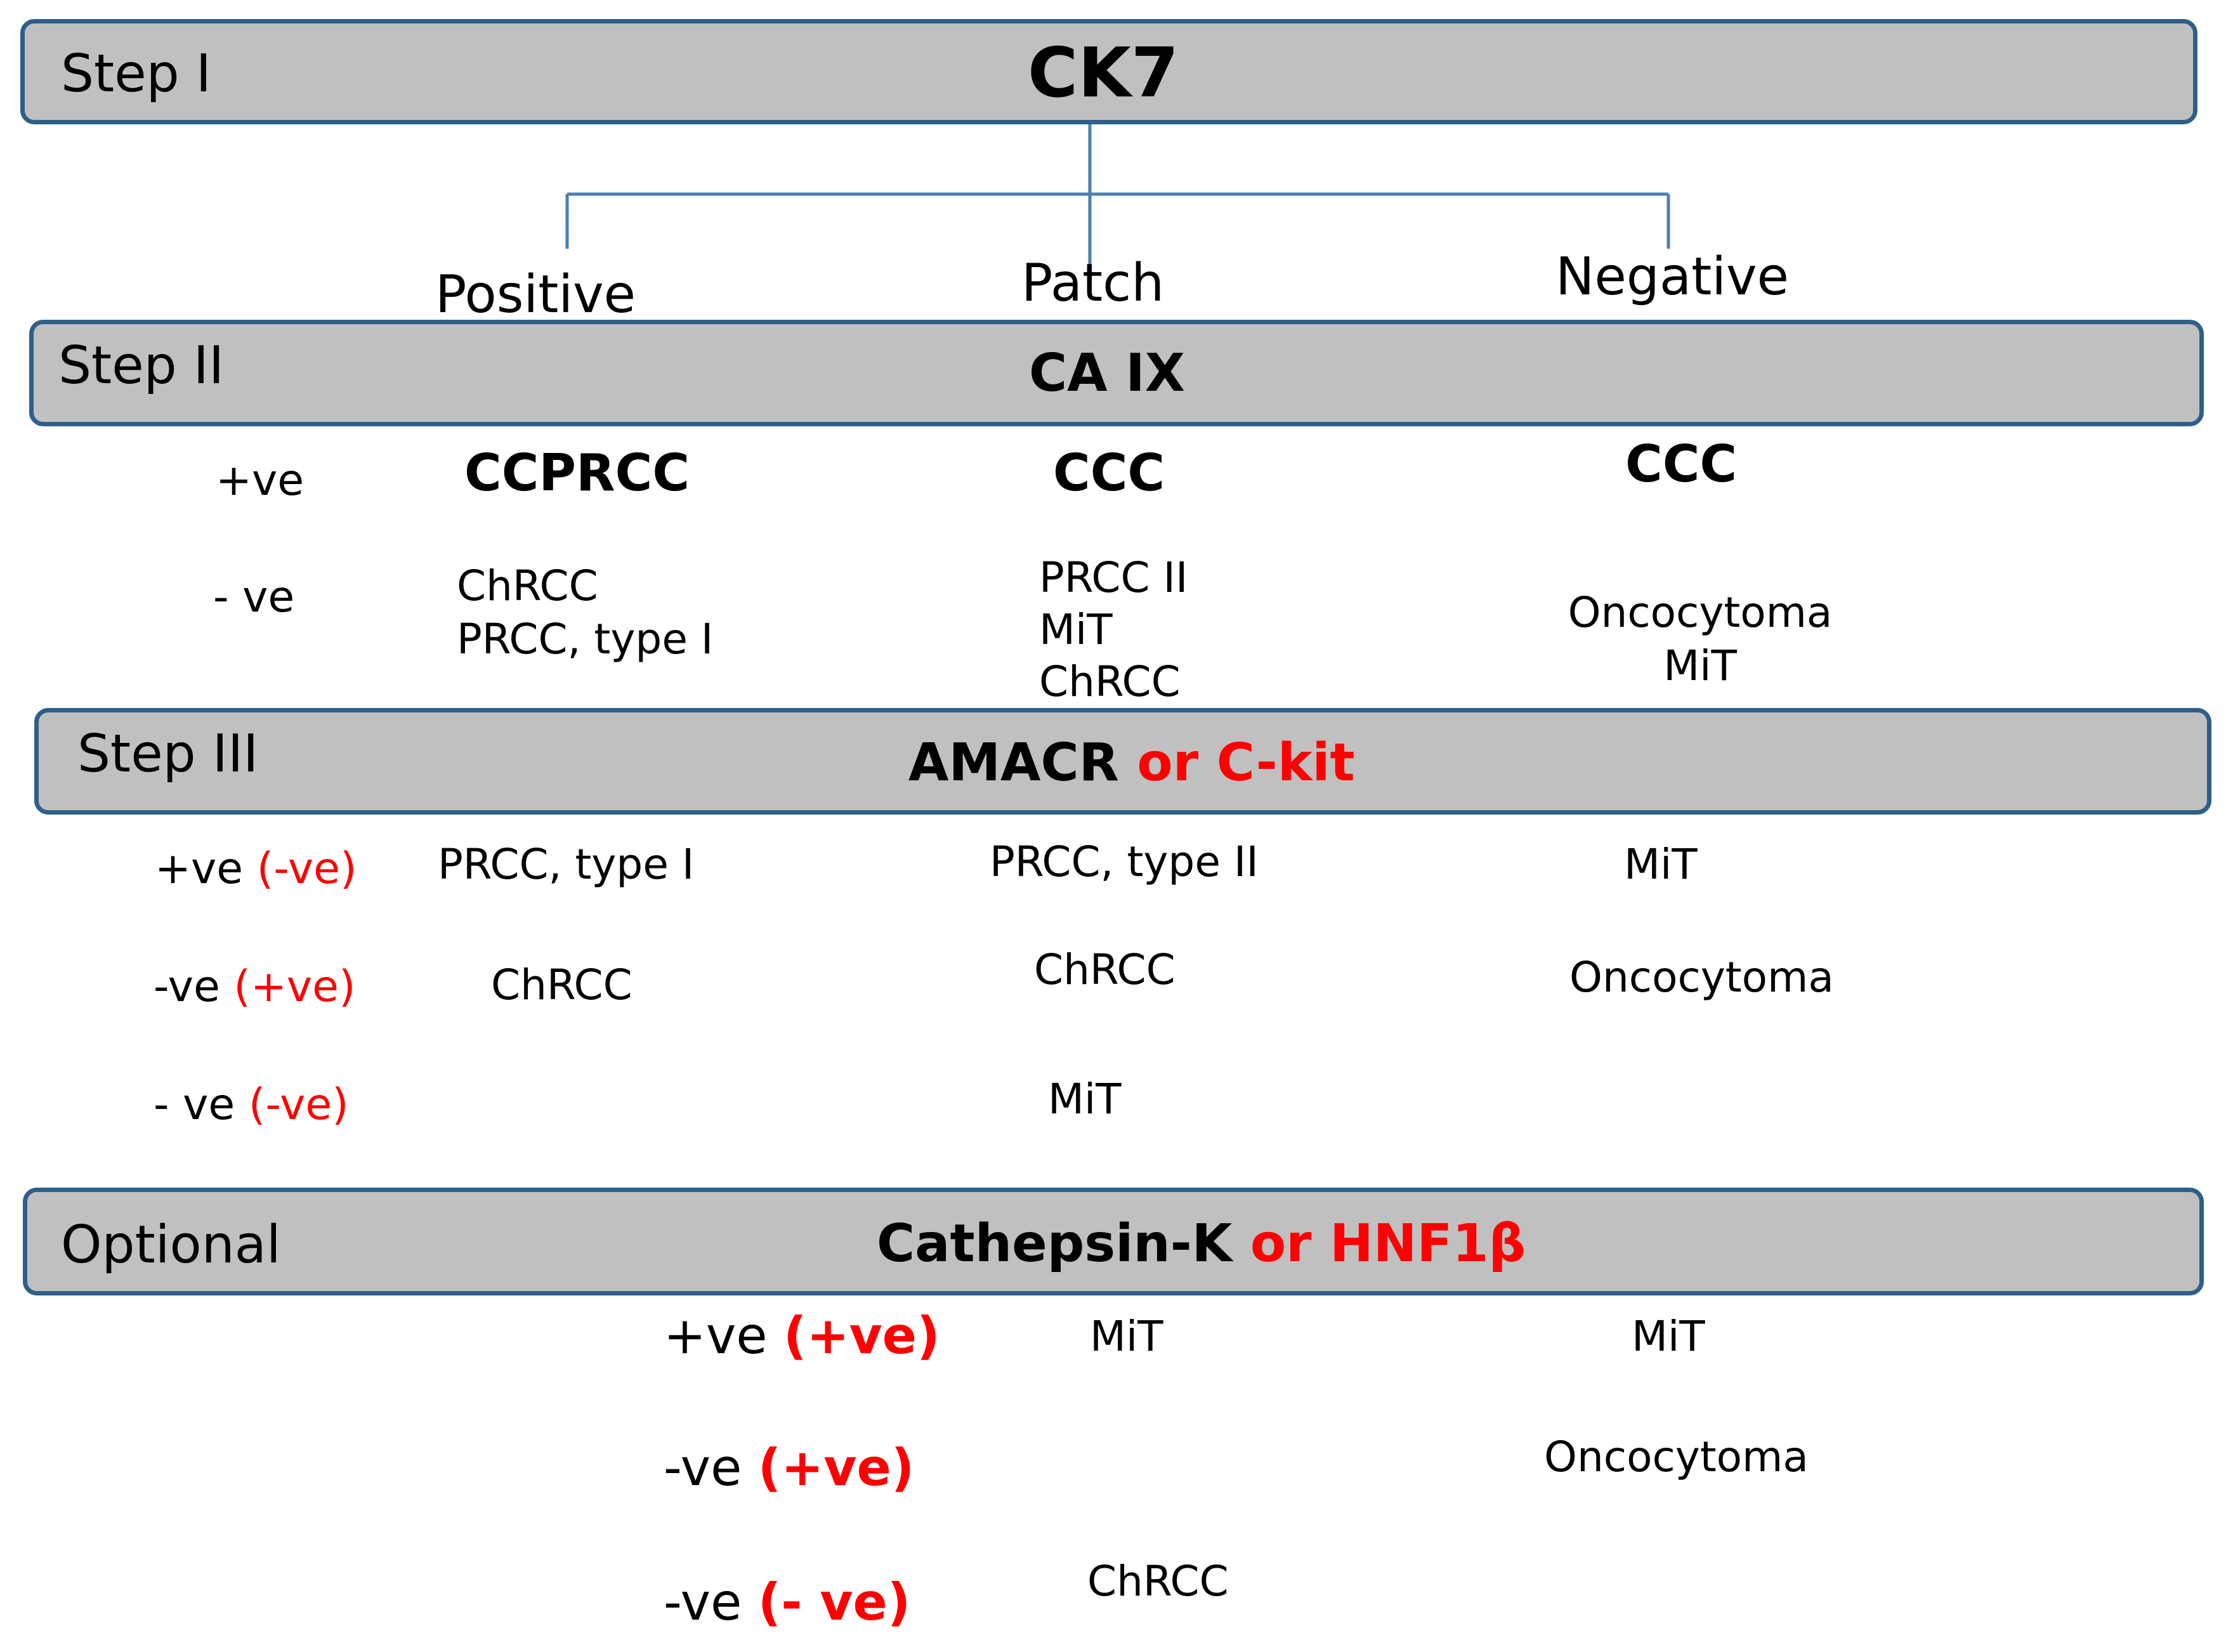 The image size is (2233, 1652). What do you see at coordinates (1388, 1244) in the screenshot?
I see `optional-marker-alt: or HNF1β` at bounding box center [1388, 1244].